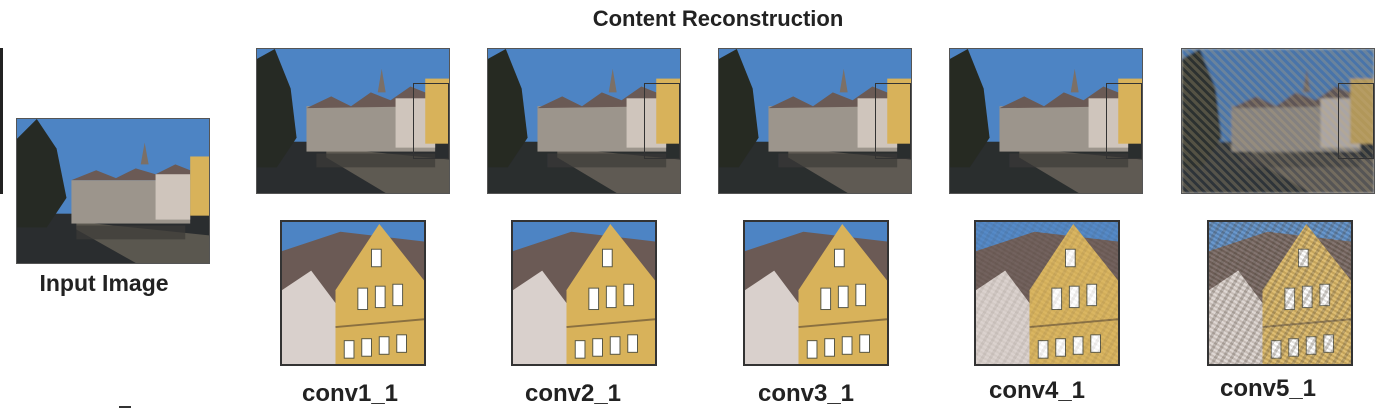 The image size is (1397, 418). I want to click on layer-label-conv4_1: conv4_1, so click(1037, 390).